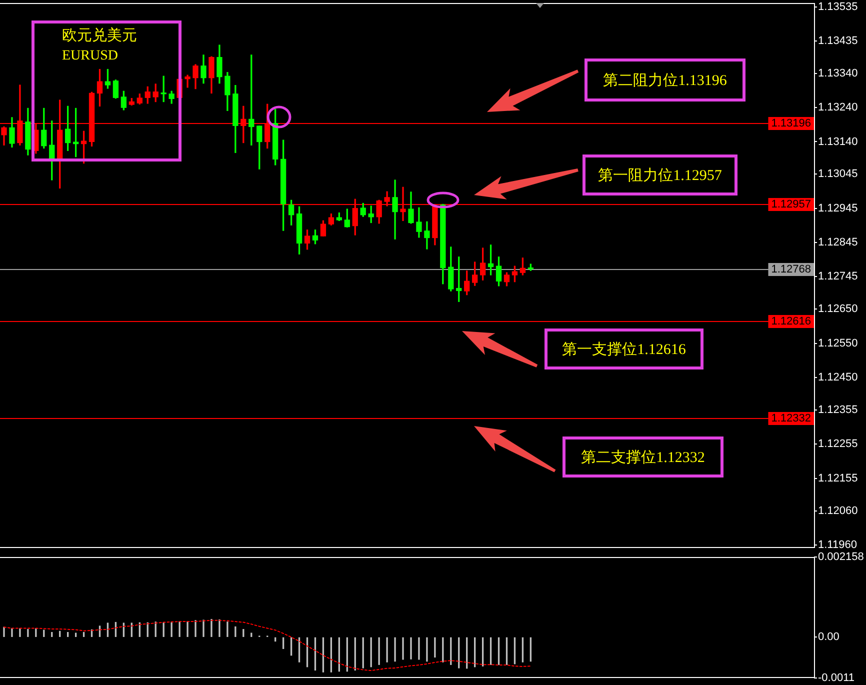  What do you see at coordinates (838, 343) in the screenshot?
I see `y-tick-label: 1.12550` at bounding box center [838, 343].